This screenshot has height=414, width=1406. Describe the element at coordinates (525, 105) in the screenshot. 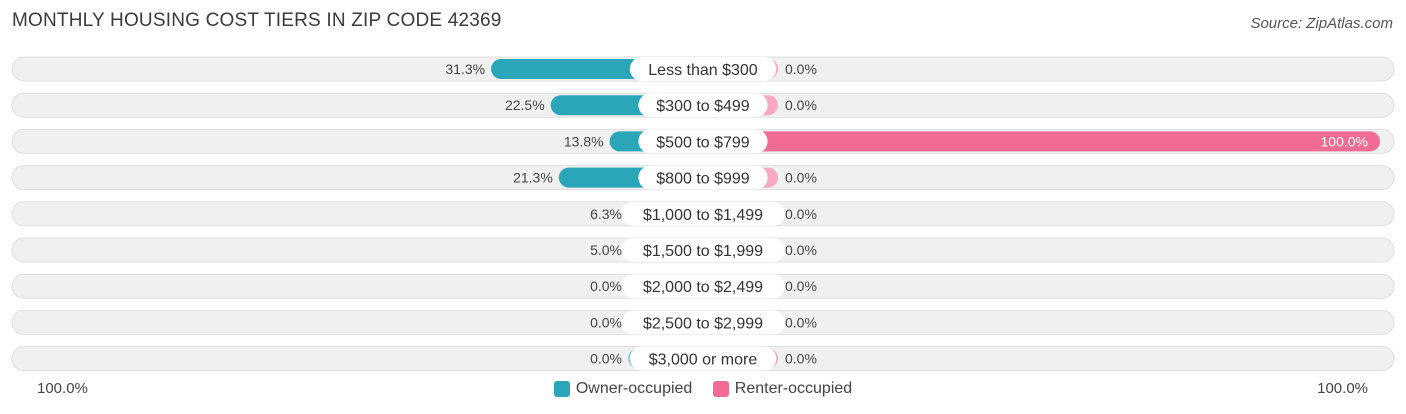

I see `owner-value-label: 22.5%` at that location.